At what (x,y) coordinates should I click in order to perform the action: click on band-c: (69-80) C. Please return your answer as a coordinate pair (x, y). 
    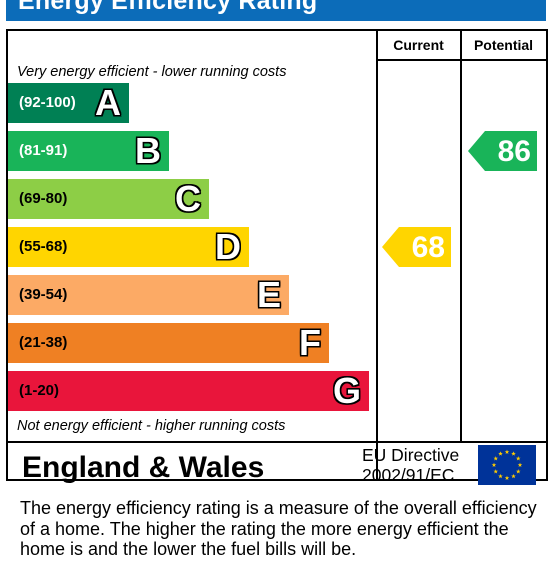
    Looking at the image, I should click on (108, 198).